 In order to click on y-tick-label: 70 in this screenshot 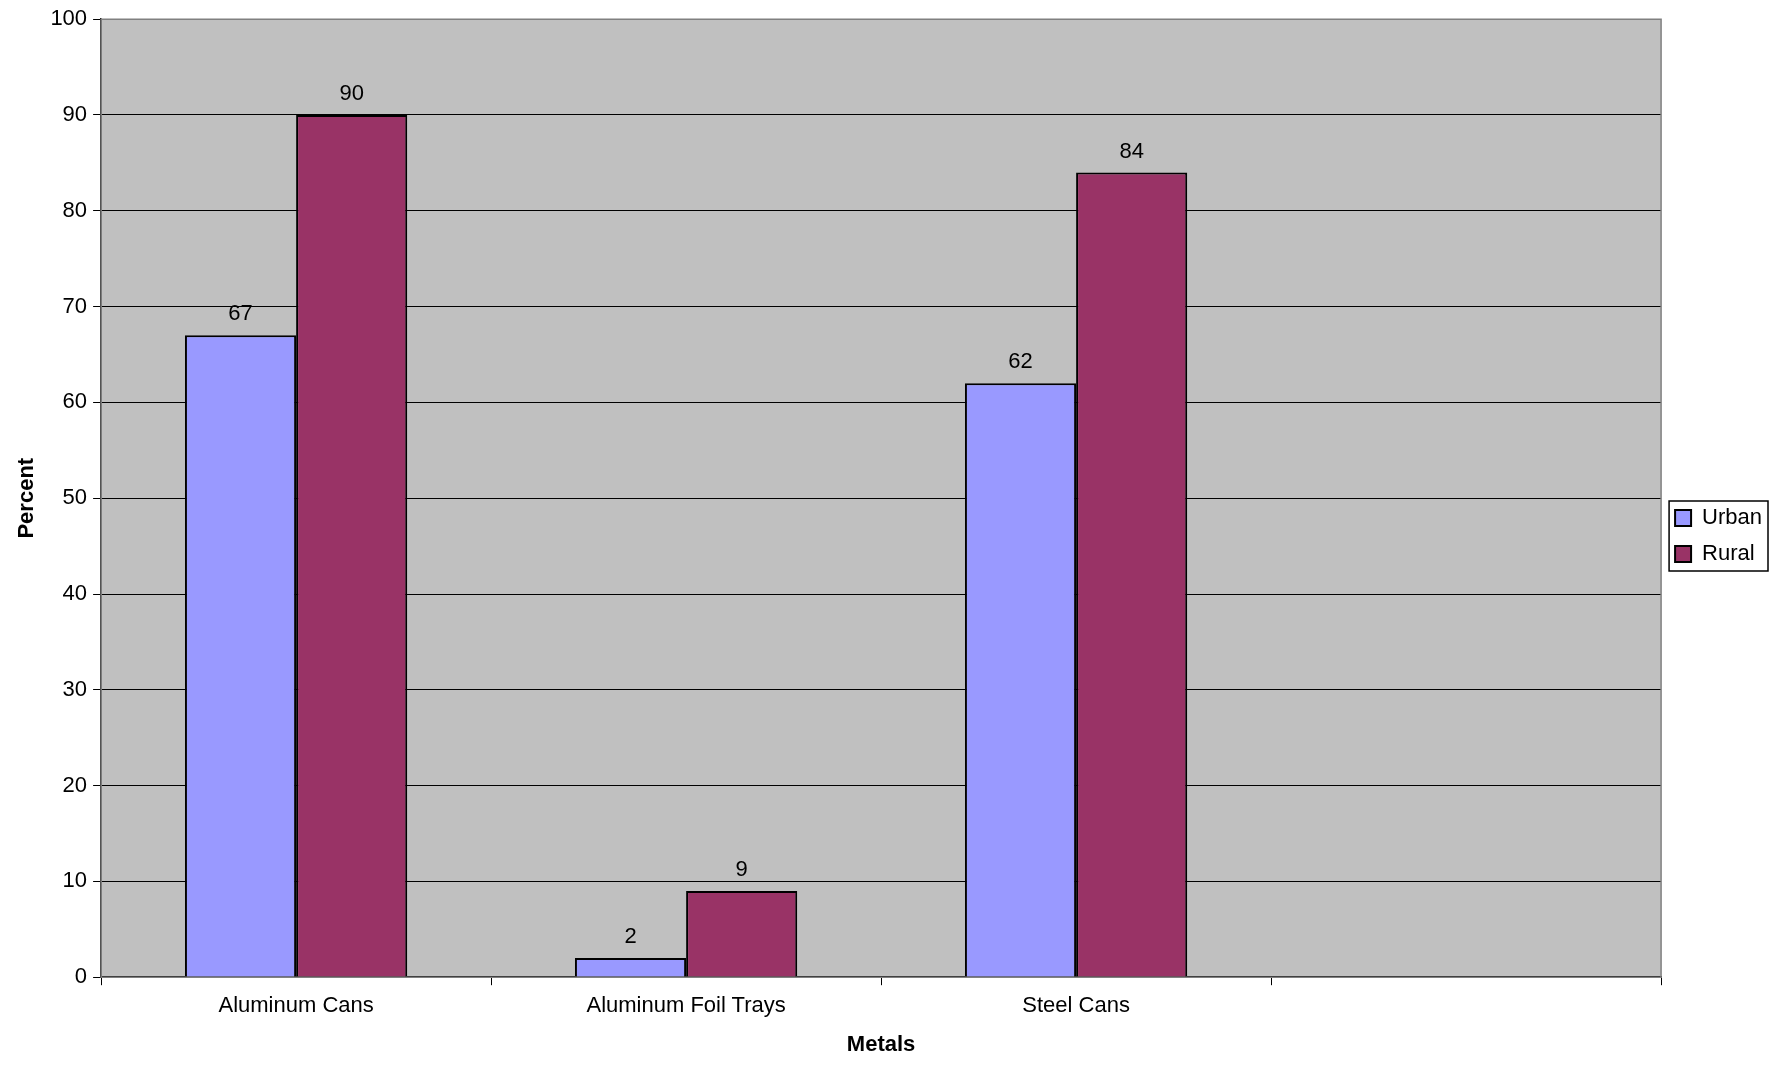, I will do `click(75, 305)`.